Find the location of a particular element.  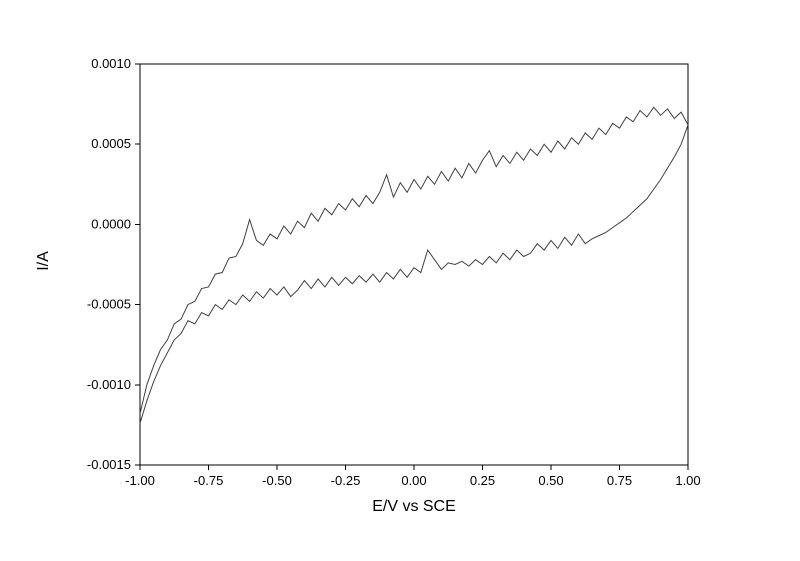

y-tick-label: 0.0010 is located at coordinates (111, 63).